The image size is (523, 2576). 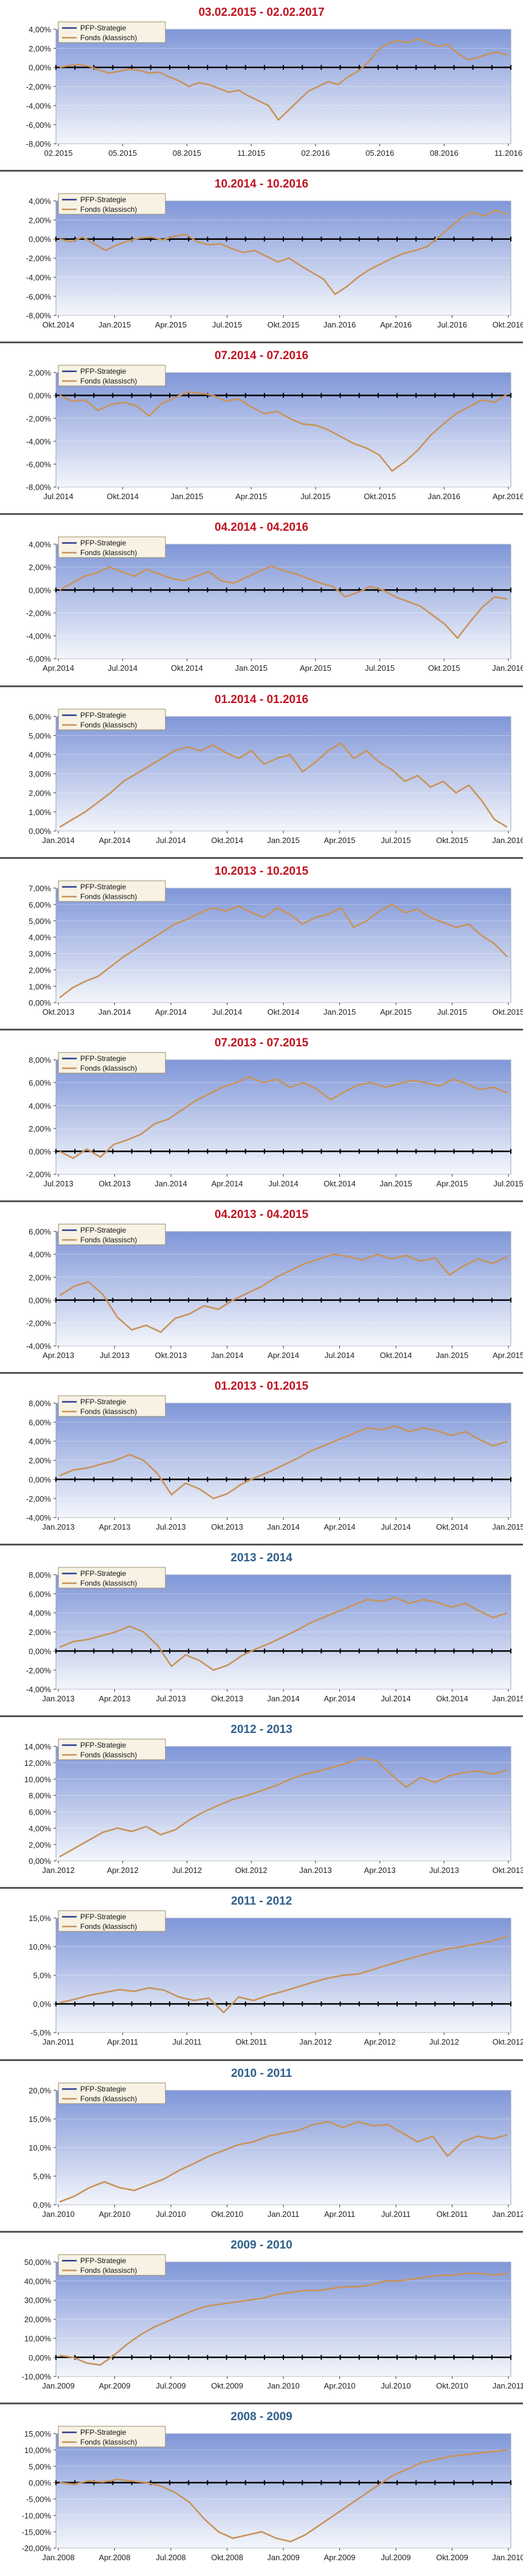 What do you see at coordinates (123, 153) in the screenshot?
I see `x-tick-label: 05.2015` at bounding box center [123, 153].